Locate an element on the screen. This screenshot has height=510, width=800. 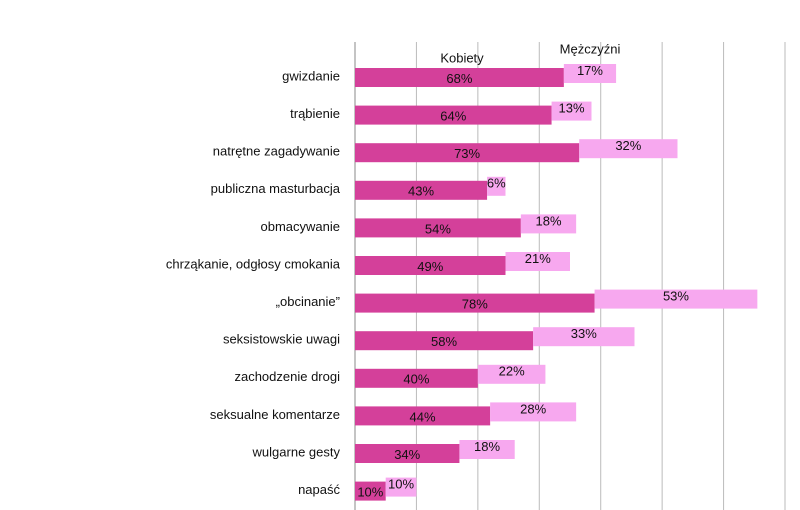
category-label: napaść is located at coordinates (319, 489).